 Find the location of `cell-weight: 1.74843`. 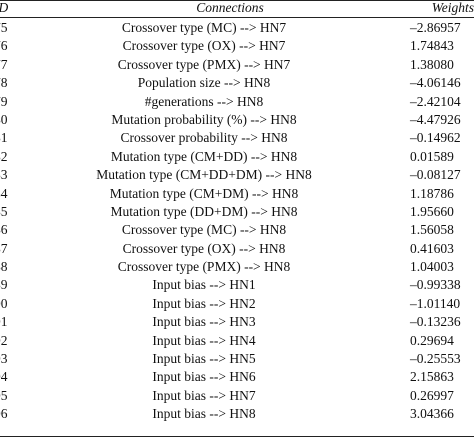

cell-weight: 1.74843 is located at coordinates (432, 46).